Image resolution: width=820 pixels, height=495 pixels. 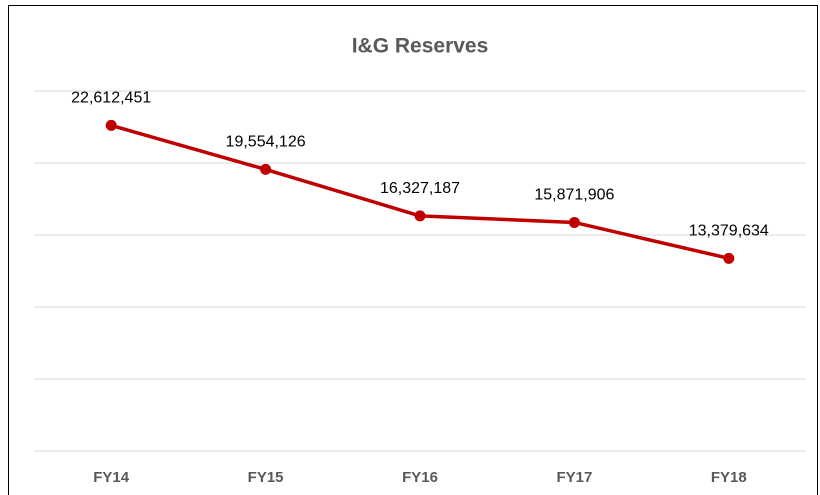 What do you see at coordinates (420, 46) in the screenshot?
I see `chart-title: I&G Reserves` at bounding box center [420, 46].